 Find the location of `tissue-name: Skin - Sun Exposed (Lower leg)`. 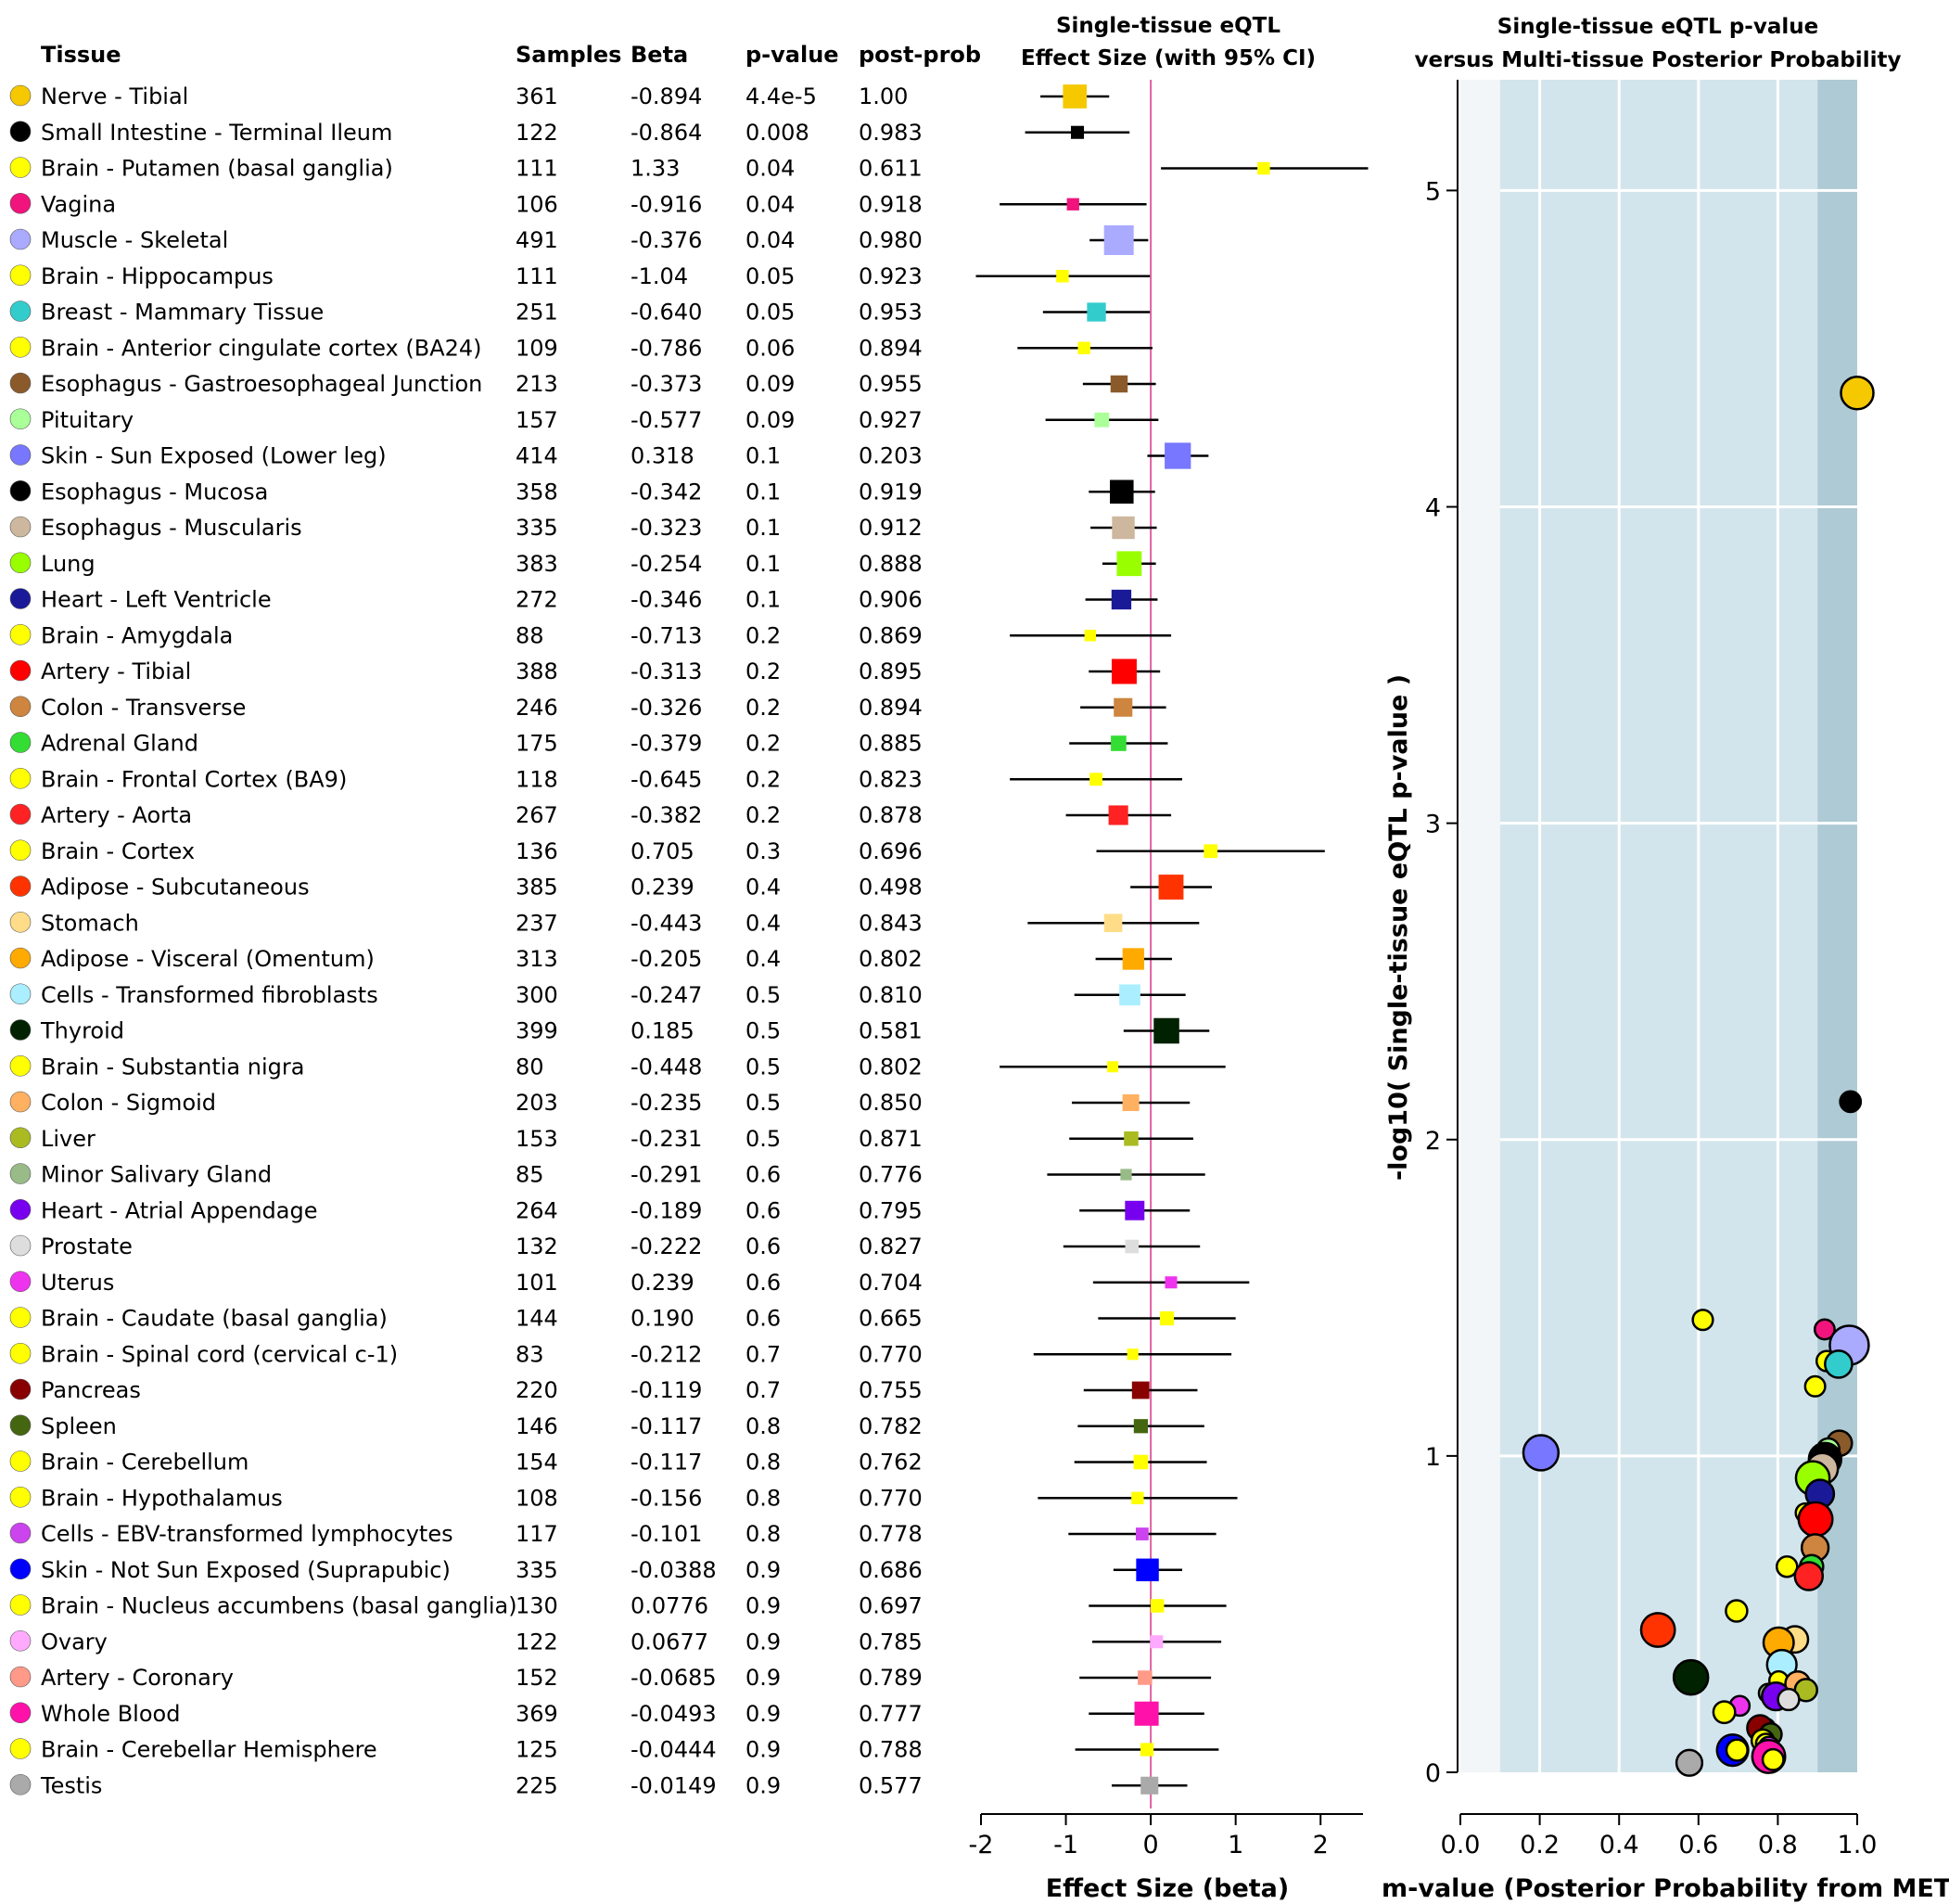

tissue-name: Skin - Sun Exposed (Lower leg) is located at coordinates (214, 456).